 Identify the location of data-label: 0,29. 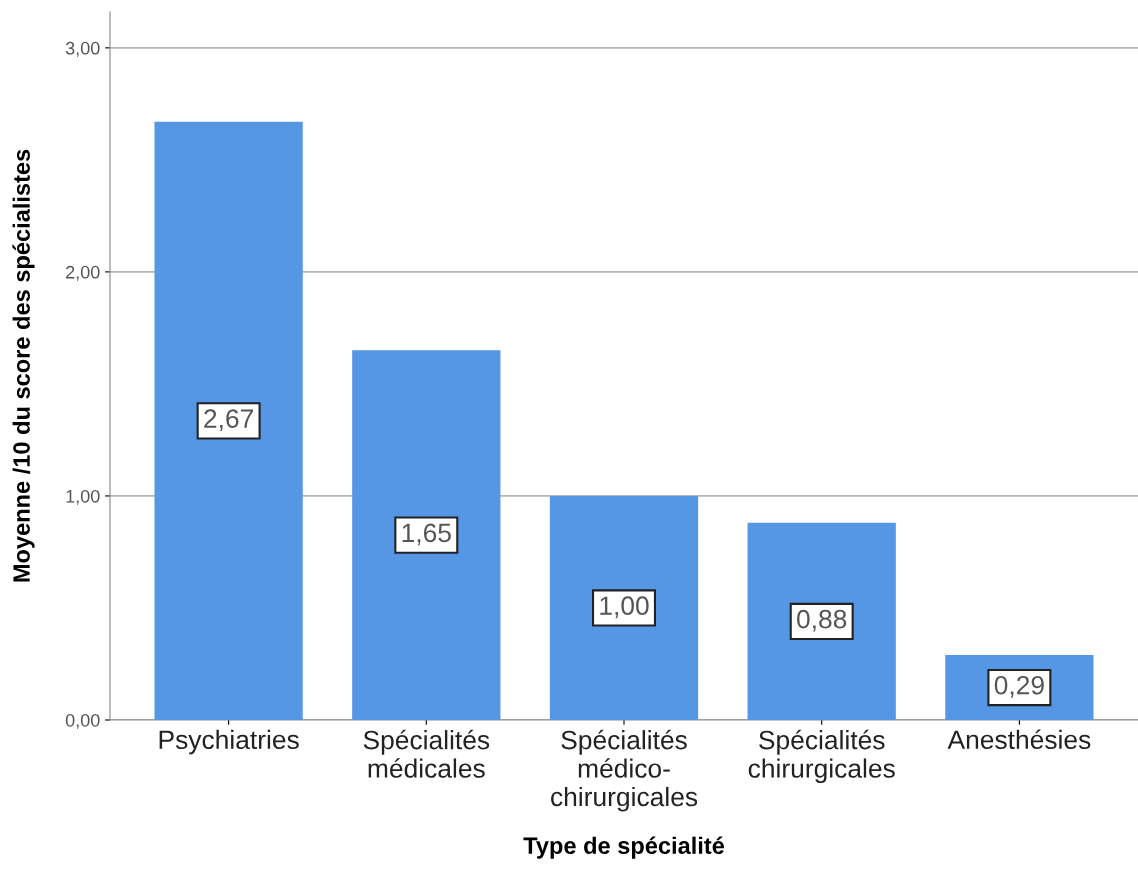
(1019, 686).